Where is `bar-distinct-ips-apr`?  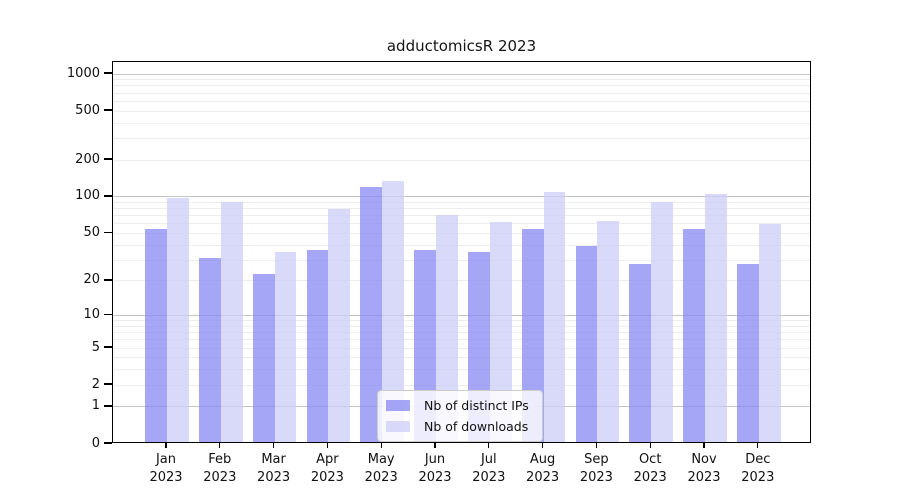
bar-distinct-ips-apr is located at coordinates (317, 346).